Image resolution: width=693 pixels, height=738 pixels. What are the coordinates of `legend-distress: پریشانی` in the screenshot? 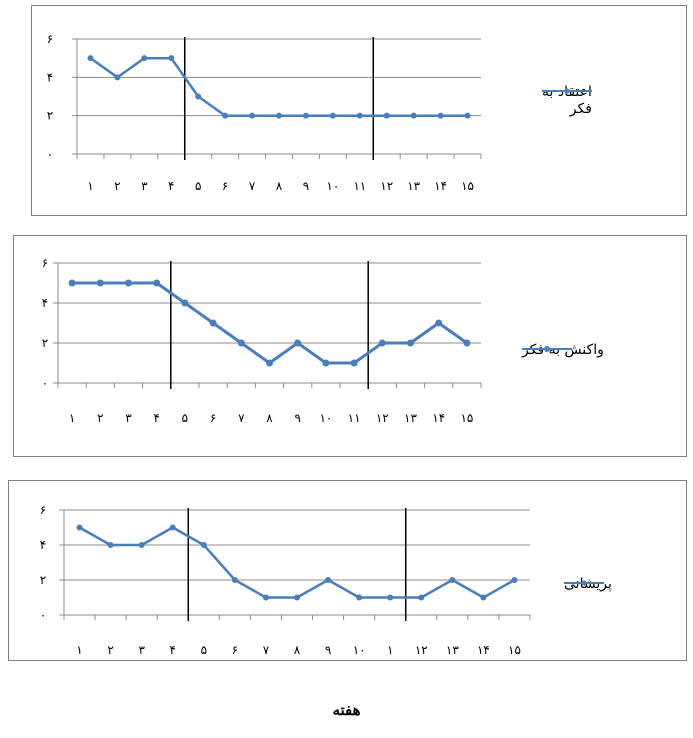 It's located at (588, 584).